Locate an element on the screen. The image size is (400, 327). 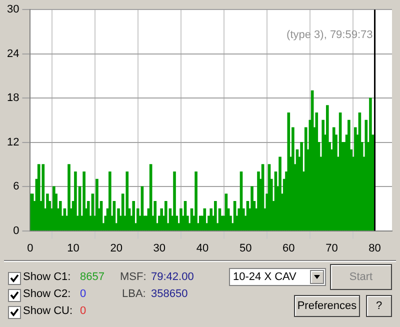
text: 8657 is located at coordinates (92, 277).